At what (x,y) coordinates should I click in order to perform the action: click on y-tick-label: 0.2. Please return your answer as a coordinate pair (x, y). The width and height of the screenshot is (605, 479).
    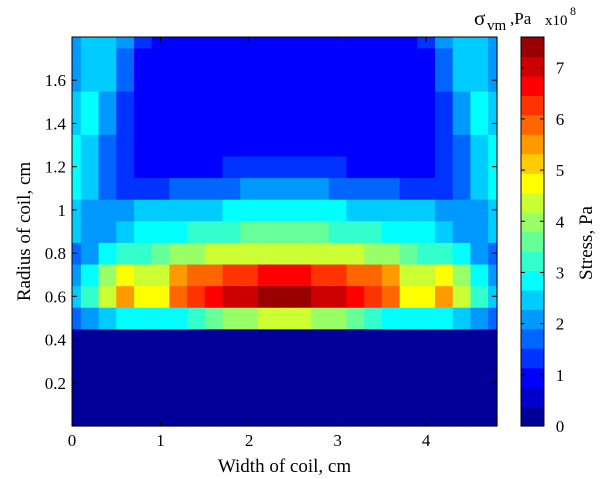
    Looking at the image, I should click on (55, 383).